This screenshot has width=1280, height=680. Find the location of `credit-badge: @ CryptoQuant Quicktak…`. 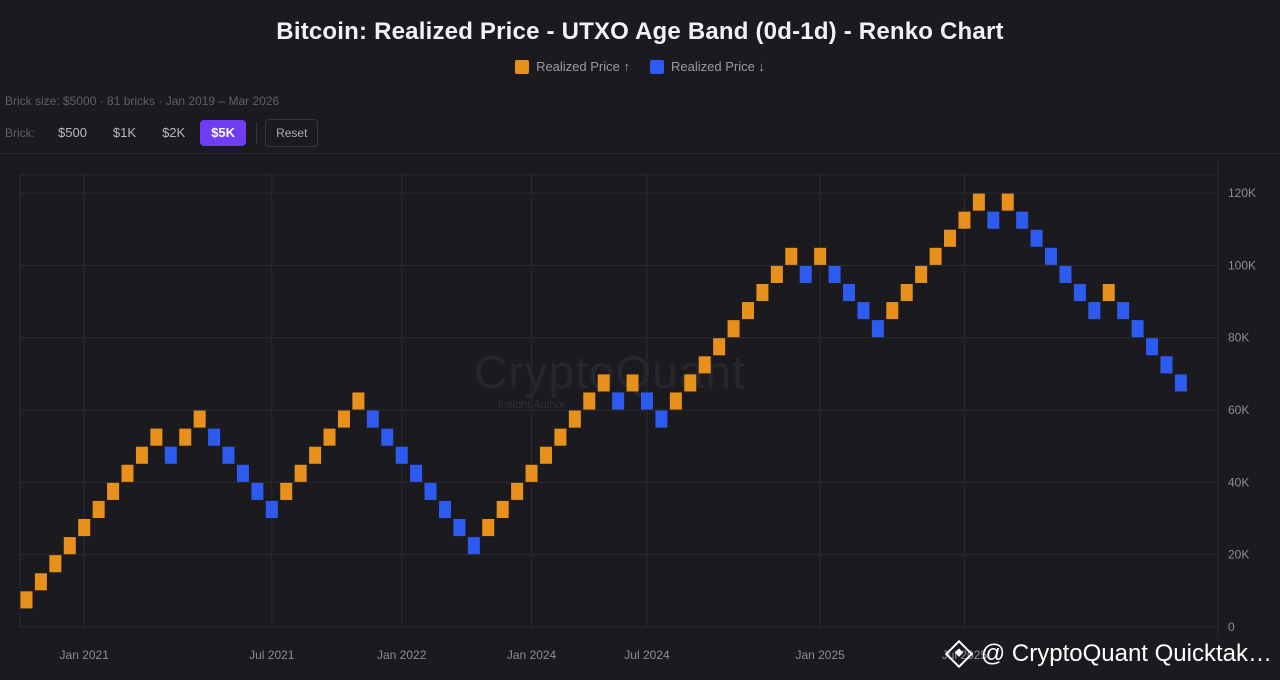

credit-badge: @ CryptoQuant Quicktak… is located at coordinates (1108, 654).